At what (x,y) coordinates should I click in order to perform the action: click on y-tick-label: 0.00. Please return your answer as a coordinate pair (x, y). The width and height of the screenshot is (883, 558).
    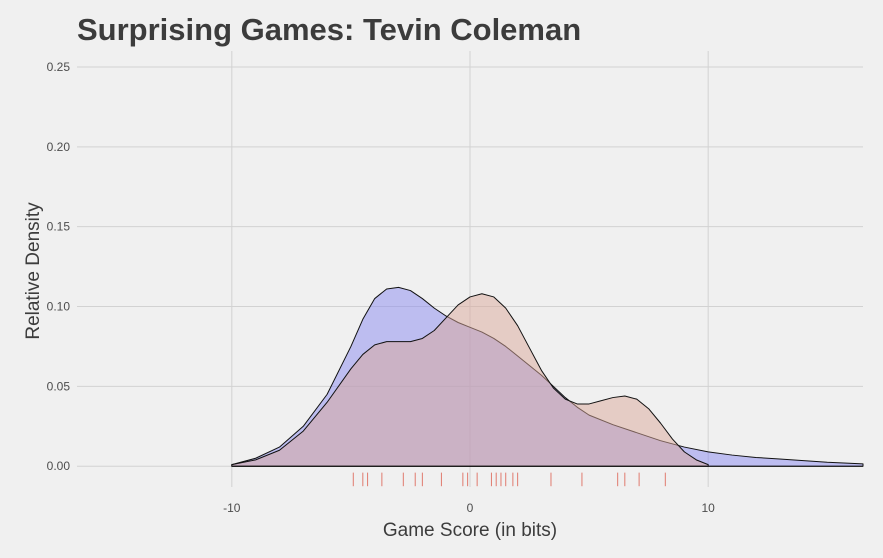
    Looking at the image, I should click on (59, 466).